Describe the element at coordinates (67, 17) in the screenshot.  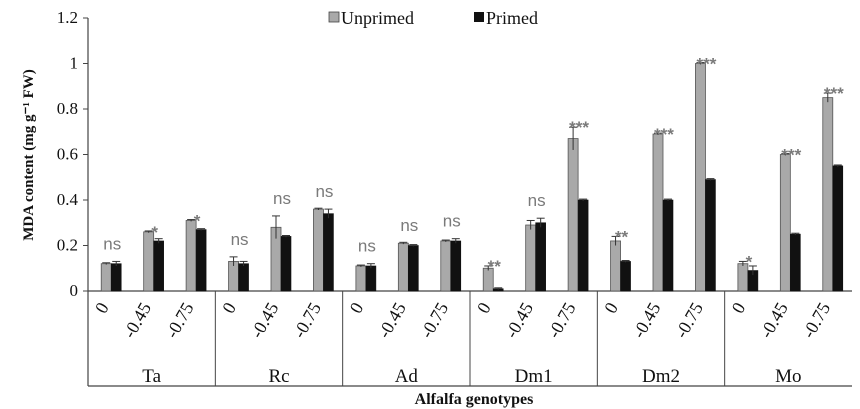
I see `y-tick-label: 1.2` at that location.